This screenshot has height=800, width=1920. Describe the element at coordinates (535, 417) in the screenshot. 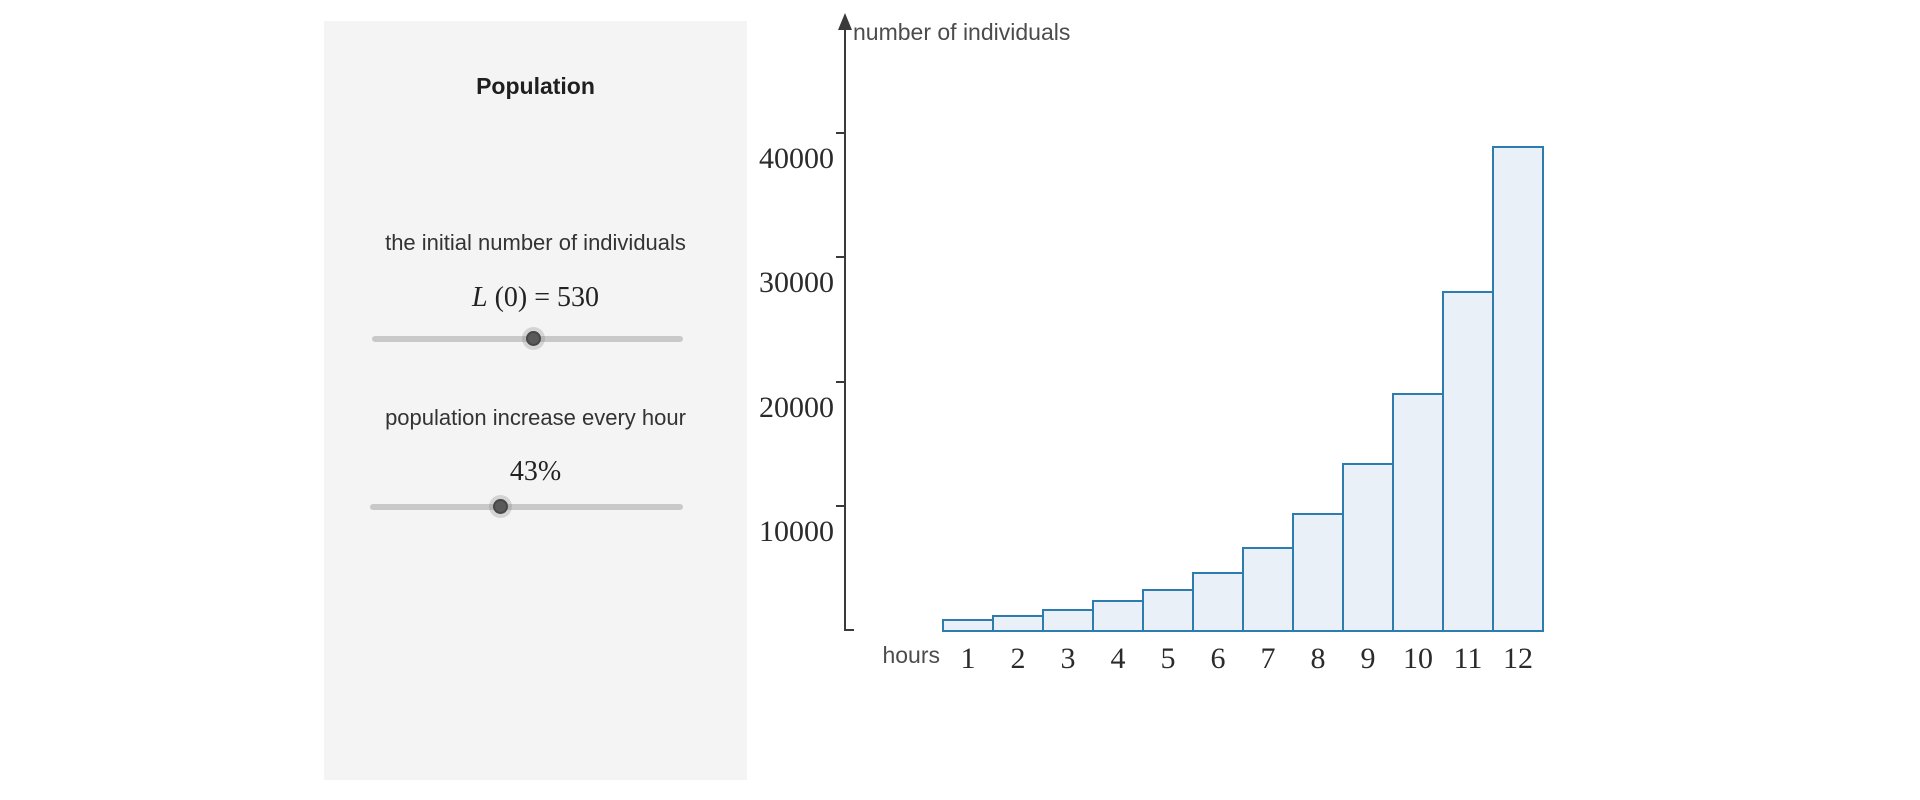

I see `increase-rate-label: population increase every hour` at that location.